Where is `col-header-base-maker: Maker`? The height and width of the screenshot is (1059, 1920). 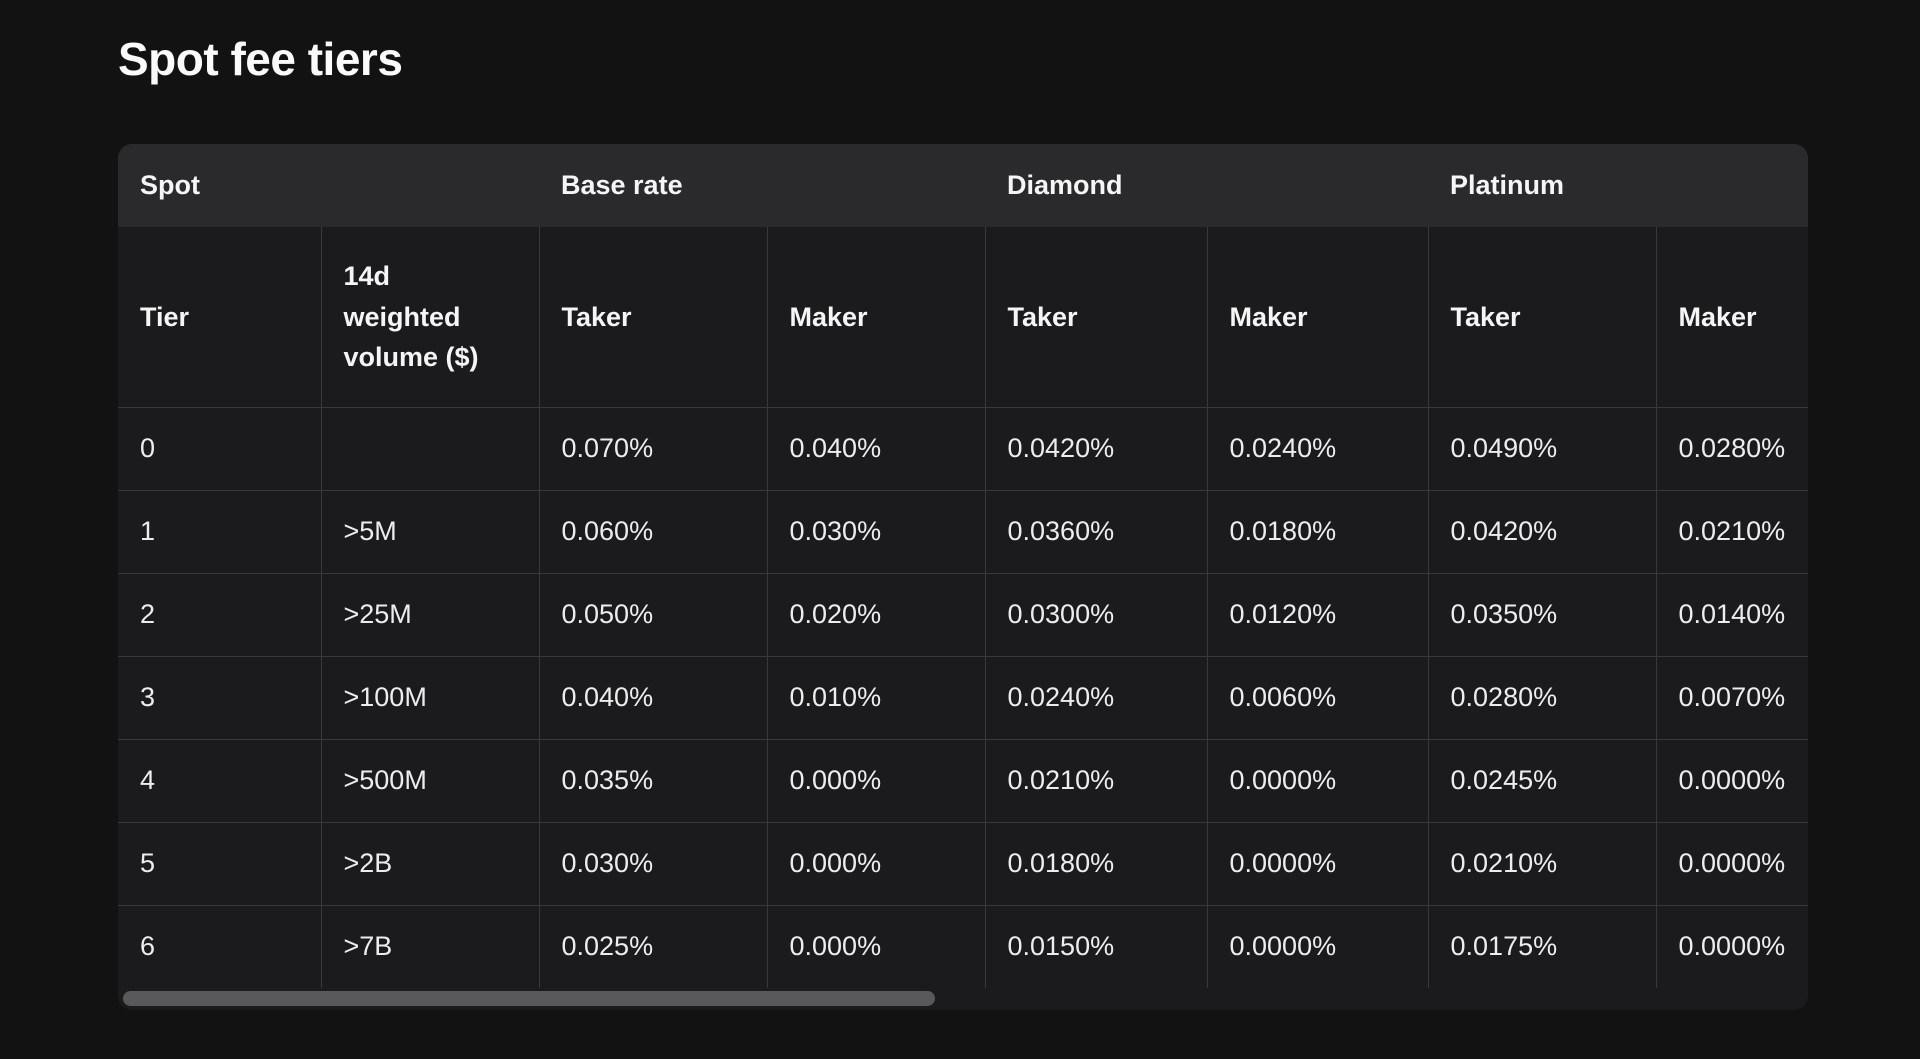 col-header-base-maker: Maker is located at coordinates (876, 317).